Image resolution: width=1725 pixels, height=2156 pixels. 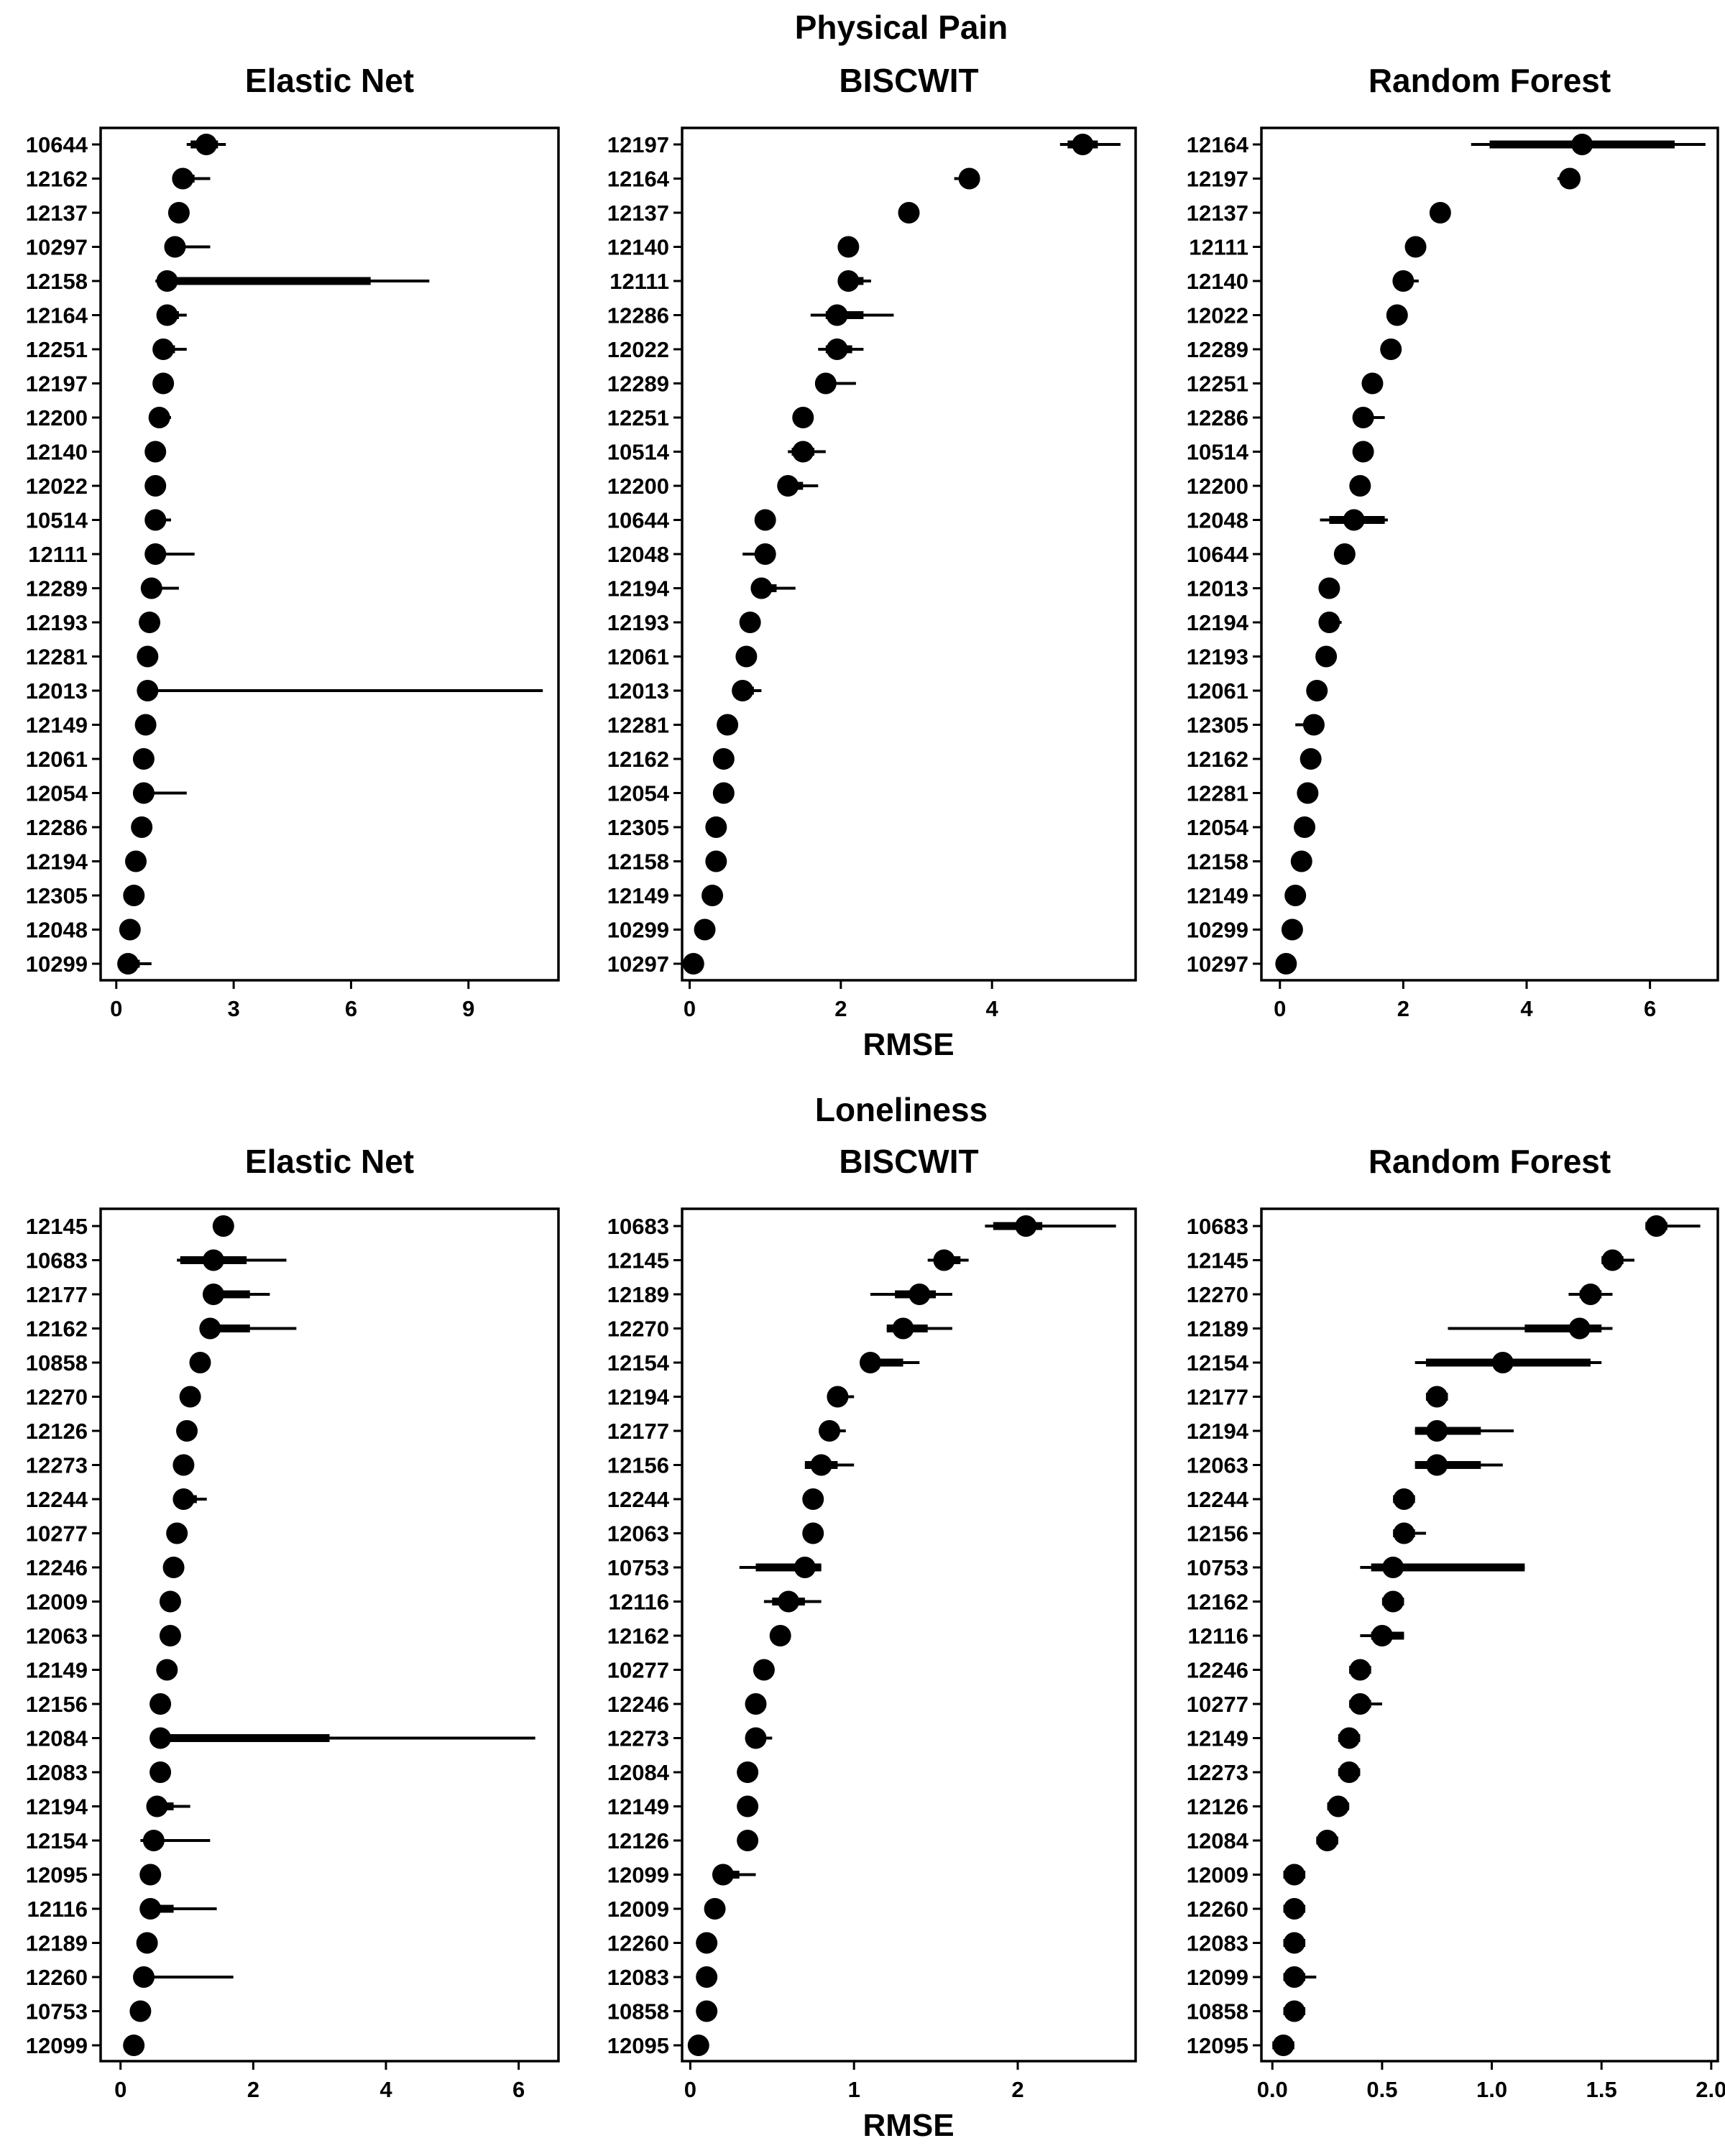 What do you see at coordinates (98, 520) in the screenshot?
I see `data-point-10514: 10514` at bounding box center [98, 520].